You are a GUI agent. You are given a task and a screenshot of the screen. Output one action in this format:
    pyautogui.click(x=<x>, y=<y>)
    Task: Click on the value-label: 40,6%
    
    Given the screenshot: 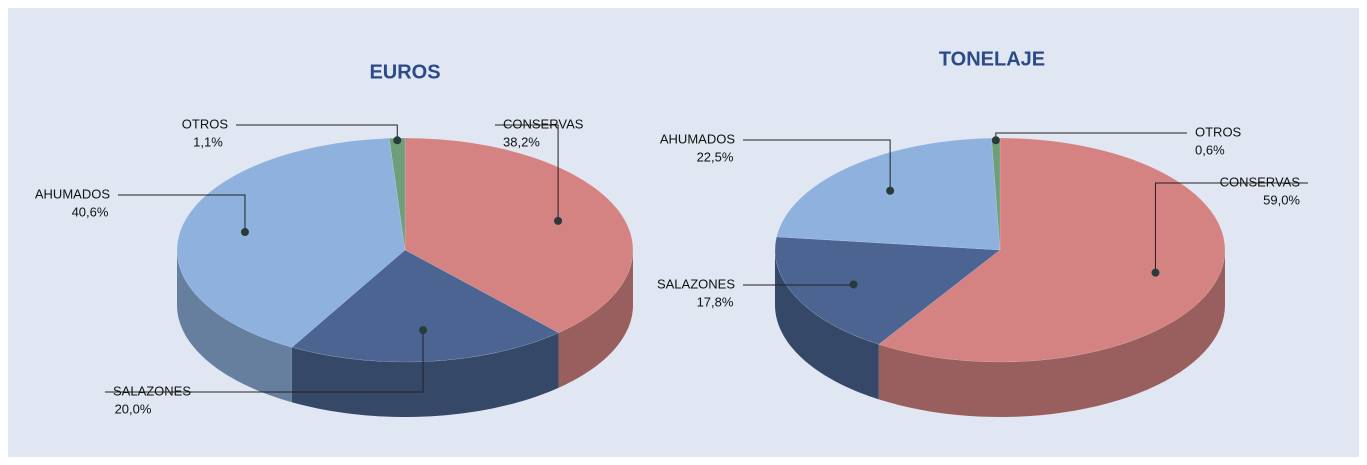 What is the action you would take?
    pyautogui.click(x=90, y=211)
    